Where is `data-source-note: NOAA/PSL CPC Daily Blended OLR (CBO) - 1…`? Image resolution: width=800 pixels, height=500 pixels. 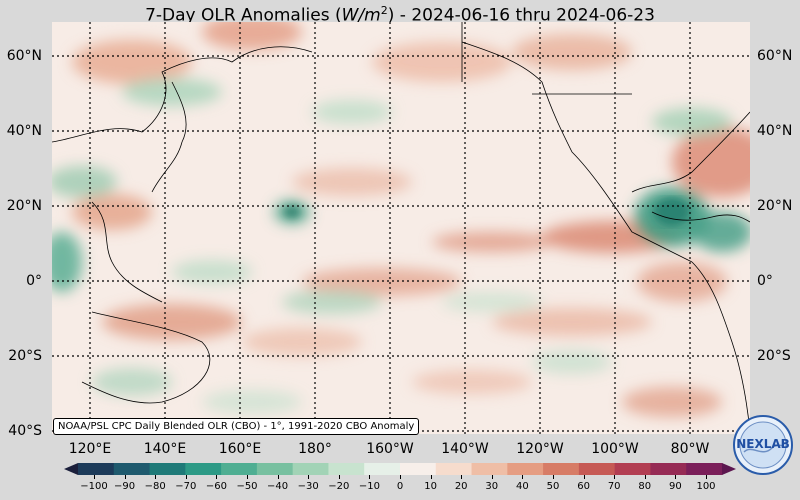 data-source-note: NOAA/PSL CPC Daily Blended OLR (CBO) - 1… is located at coordinates (236, 426).